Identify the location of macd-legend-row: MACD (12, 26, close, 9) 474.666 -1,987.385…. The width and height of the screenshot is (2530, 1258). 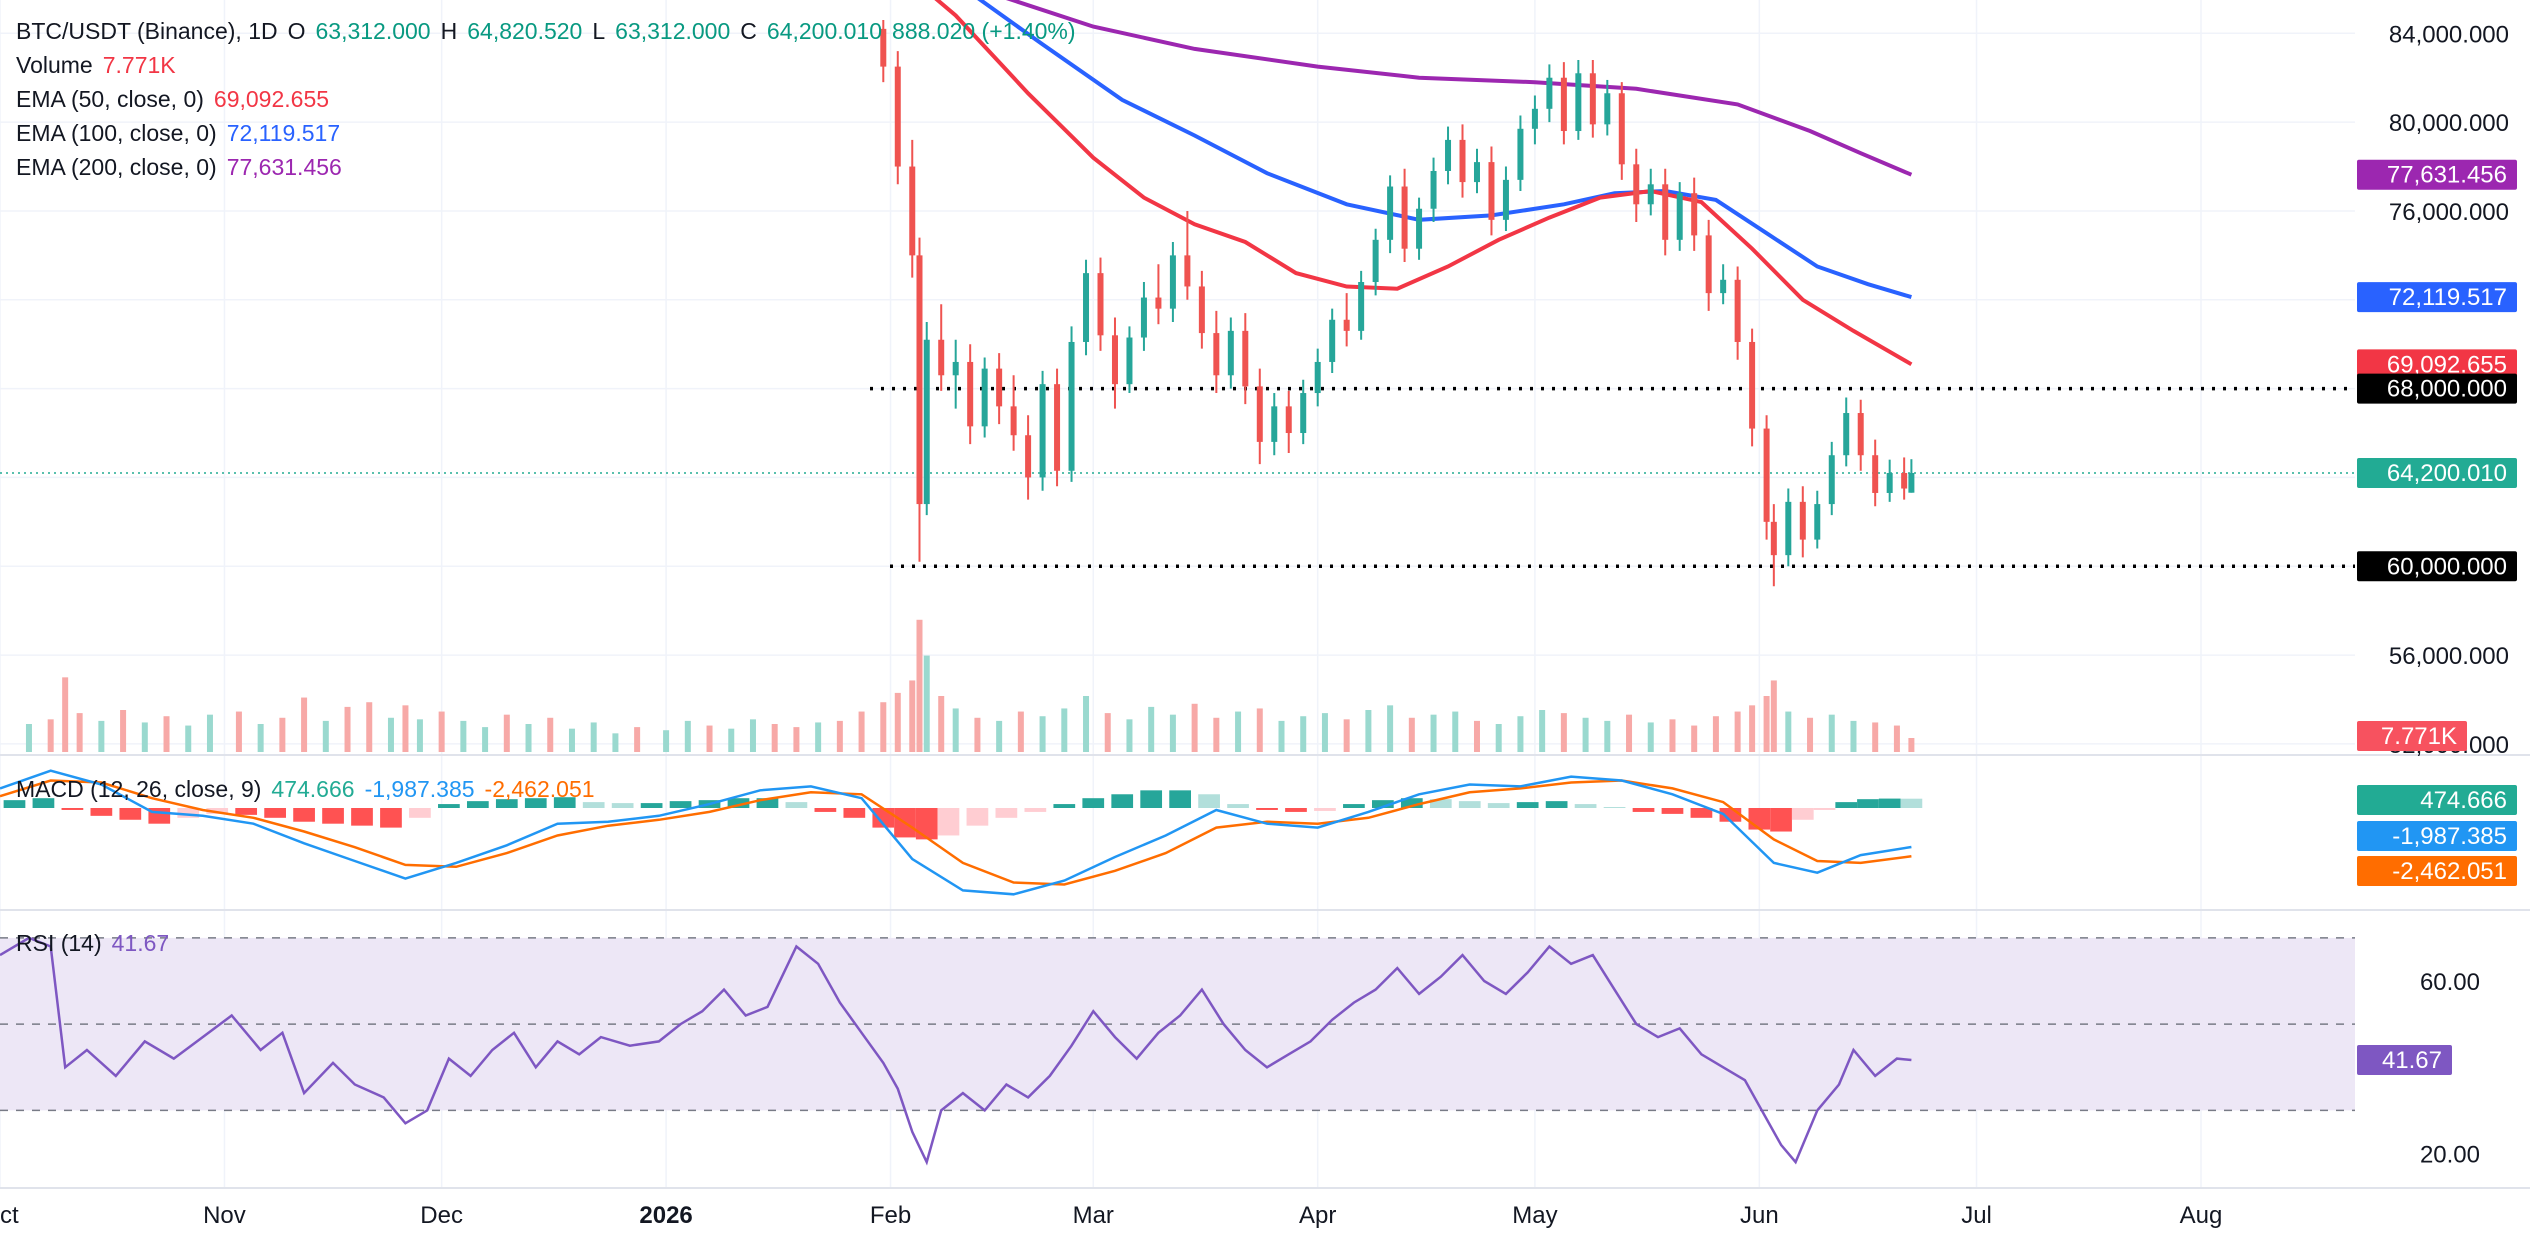
(310, 789).